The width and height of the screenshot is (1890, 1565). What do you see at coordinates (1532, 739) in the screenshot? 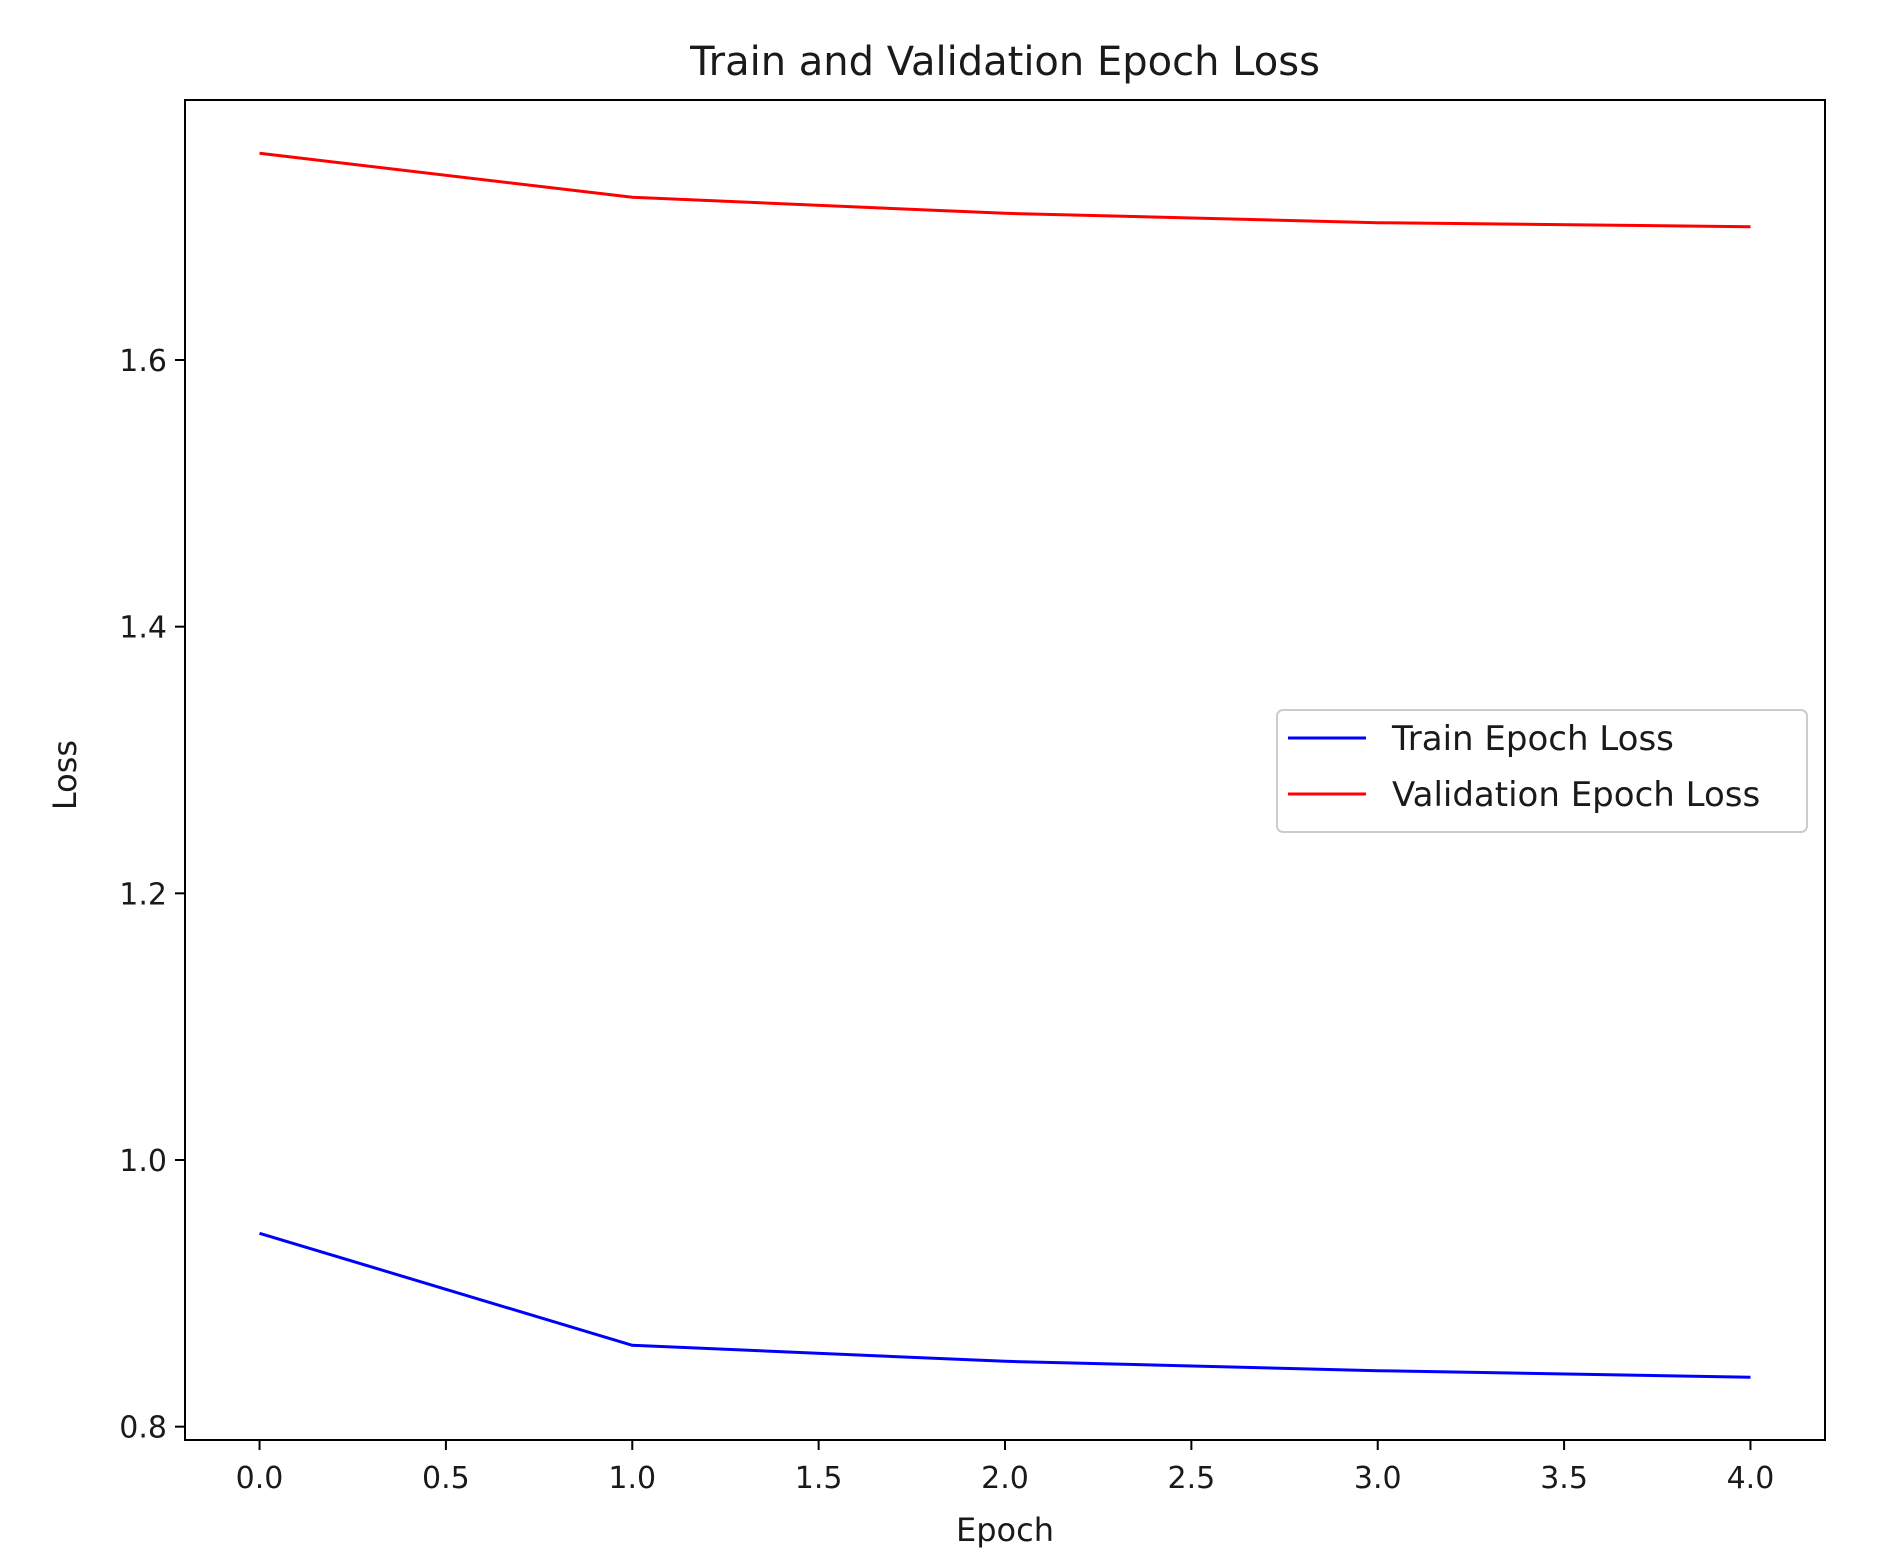
I see `legend-label-train: Train Epoch Loss` at bounding box center [1532, 739].